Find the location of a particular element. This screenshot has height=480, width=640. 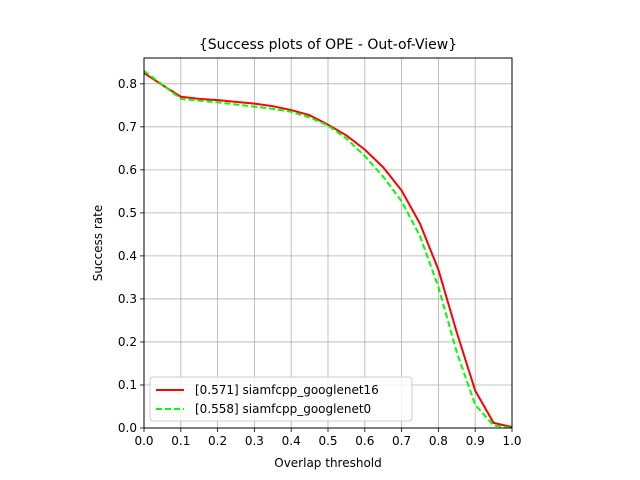

x-tick-label: 0.6 is located at coordinates (364, 441).